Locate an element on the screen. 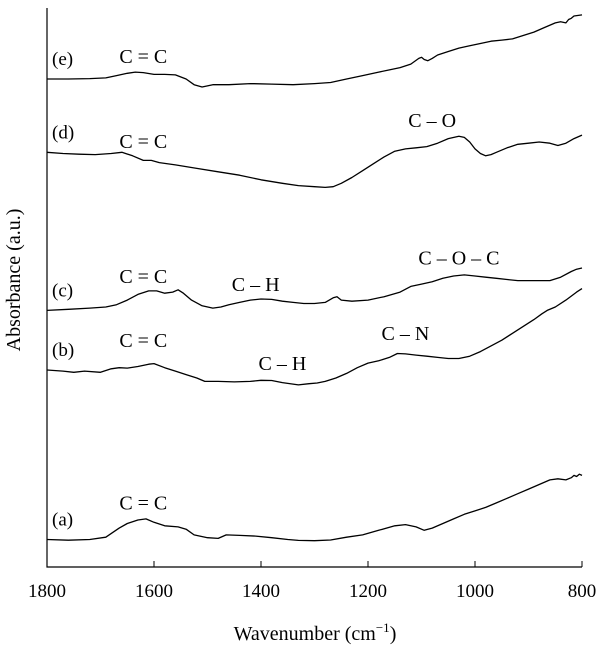 The width and height of the screenshot is (600, 650). x-tick-label: 1400 is located at coordinates (261, 591).